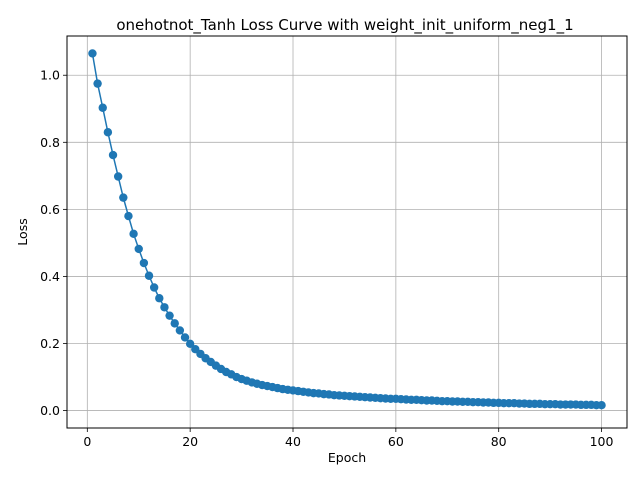 The image size is (640, 480). What do you see at coordinates (50, 75) in the screenshot?
I see `y-tick-label: 1.0` at bounding box center [50, 75].